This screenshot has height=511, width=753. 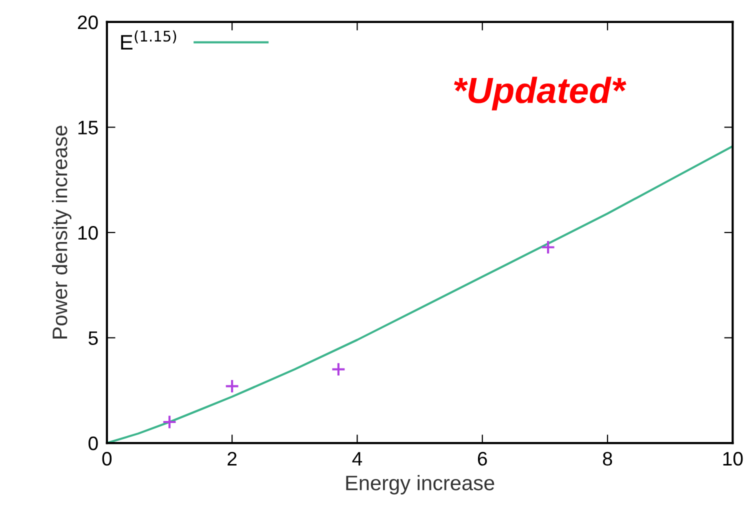 What do you see at coordinates (357, 459) in the screenshot?
I see `x-tick-label: 4` at bounding box center [357, 459].